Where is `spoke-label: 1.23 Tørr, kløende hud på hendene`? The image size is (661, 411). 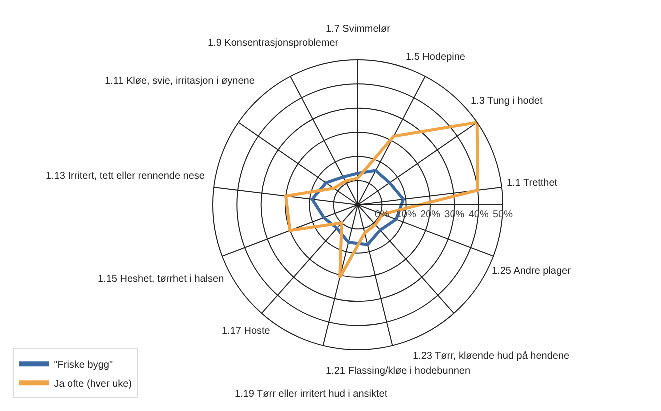
spoke-label: 1.23 Tørr, kløende hud på hendene is located at coordinates (491, 356).